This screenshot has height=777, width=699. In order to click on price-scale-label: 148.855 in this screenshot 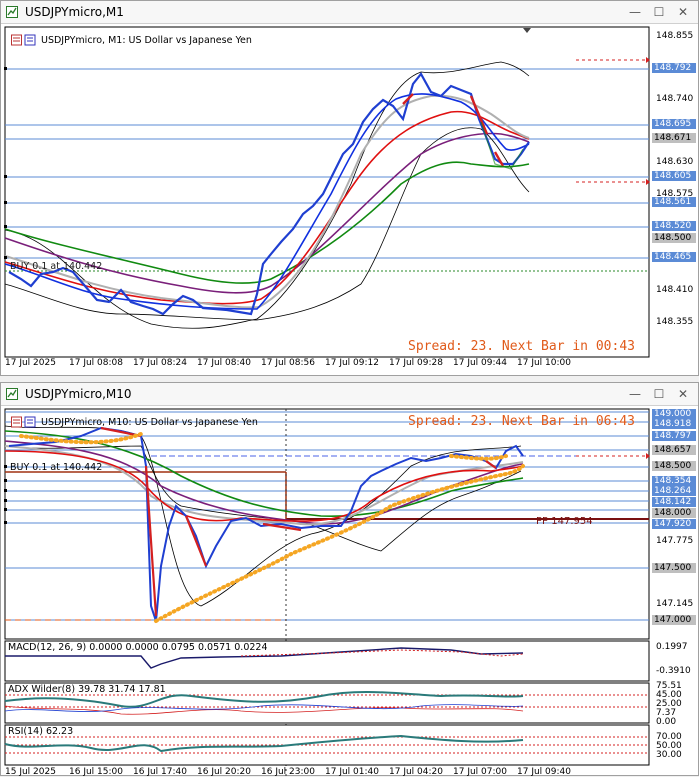, I will do `click(675, 36)`.